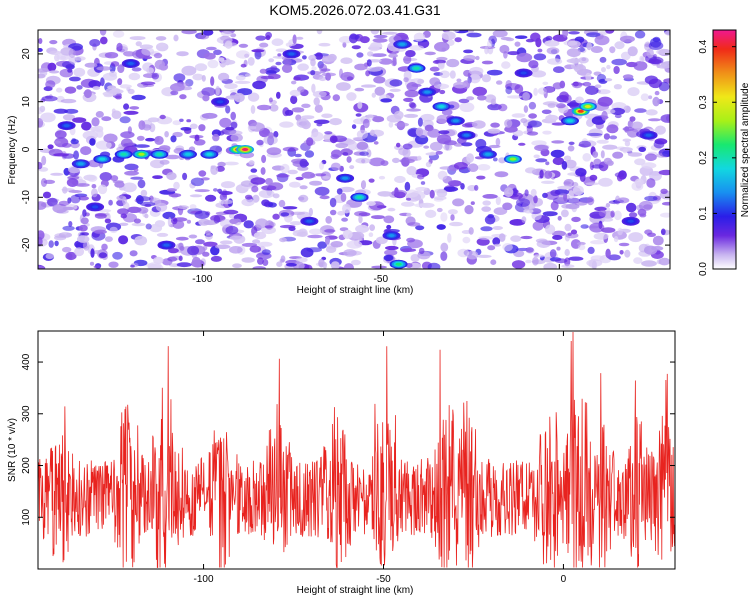 The height and width of the screenshot is (605, 750). Describe the element at coordinates (703, 213) in the screenshot. I see `colorbar-tick-label: 0.1` at that location.